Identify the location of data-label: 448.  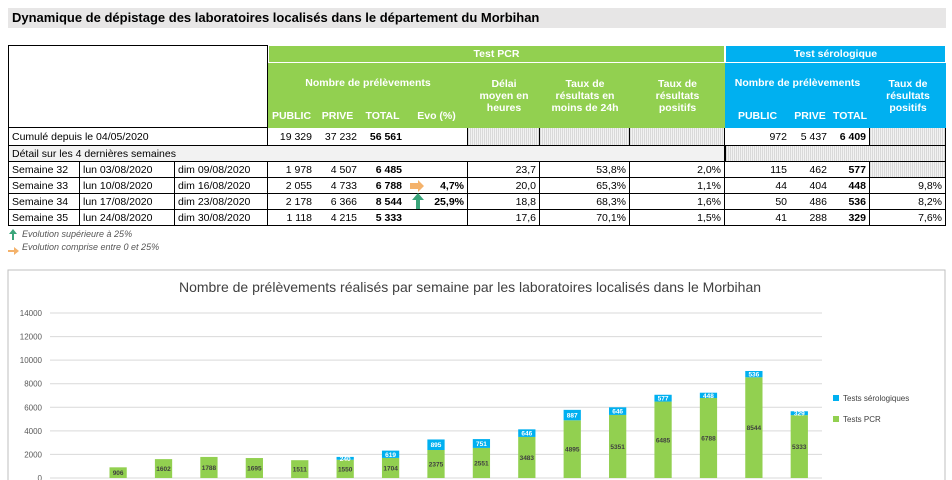
(708, 396).